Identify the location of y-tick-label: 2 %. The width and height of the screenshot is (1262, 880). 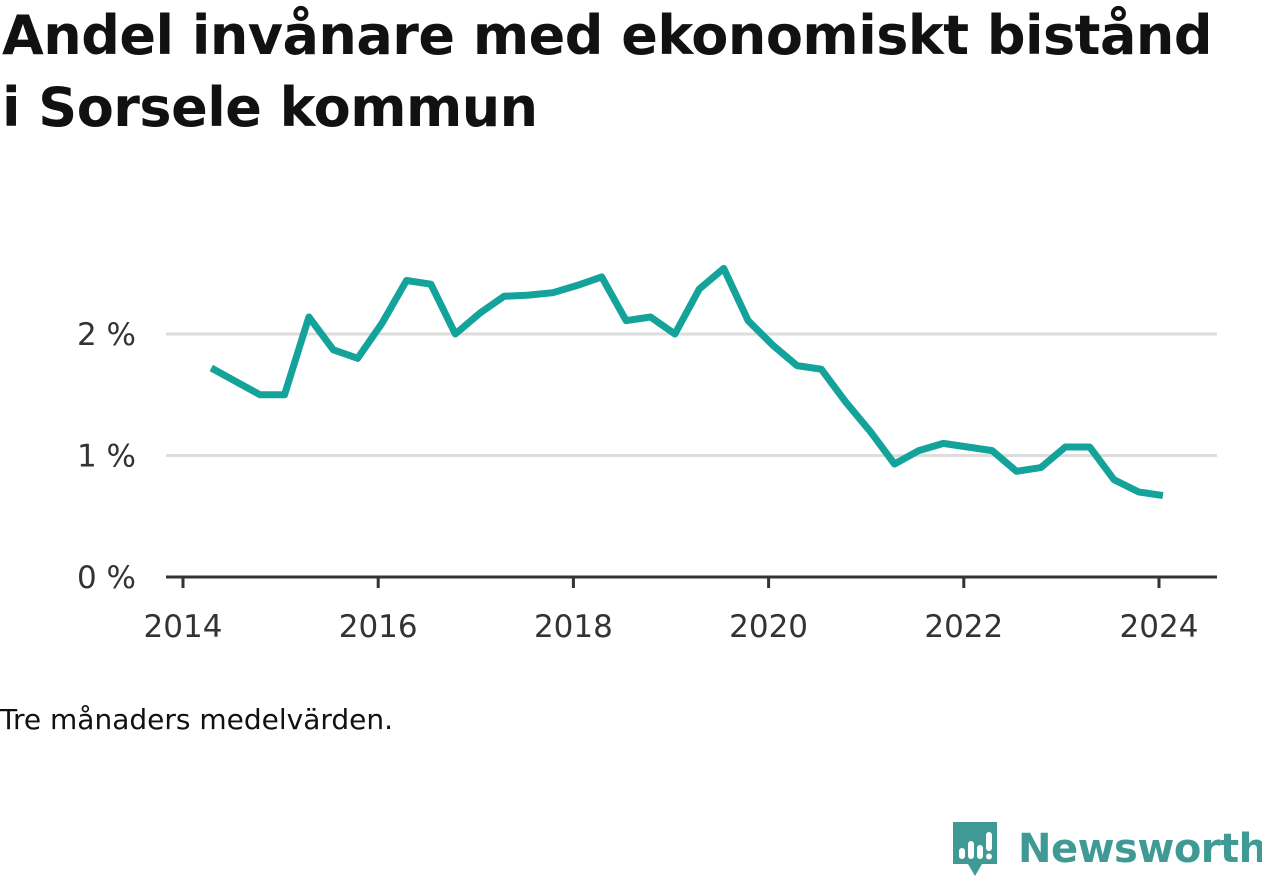
(106, 335).